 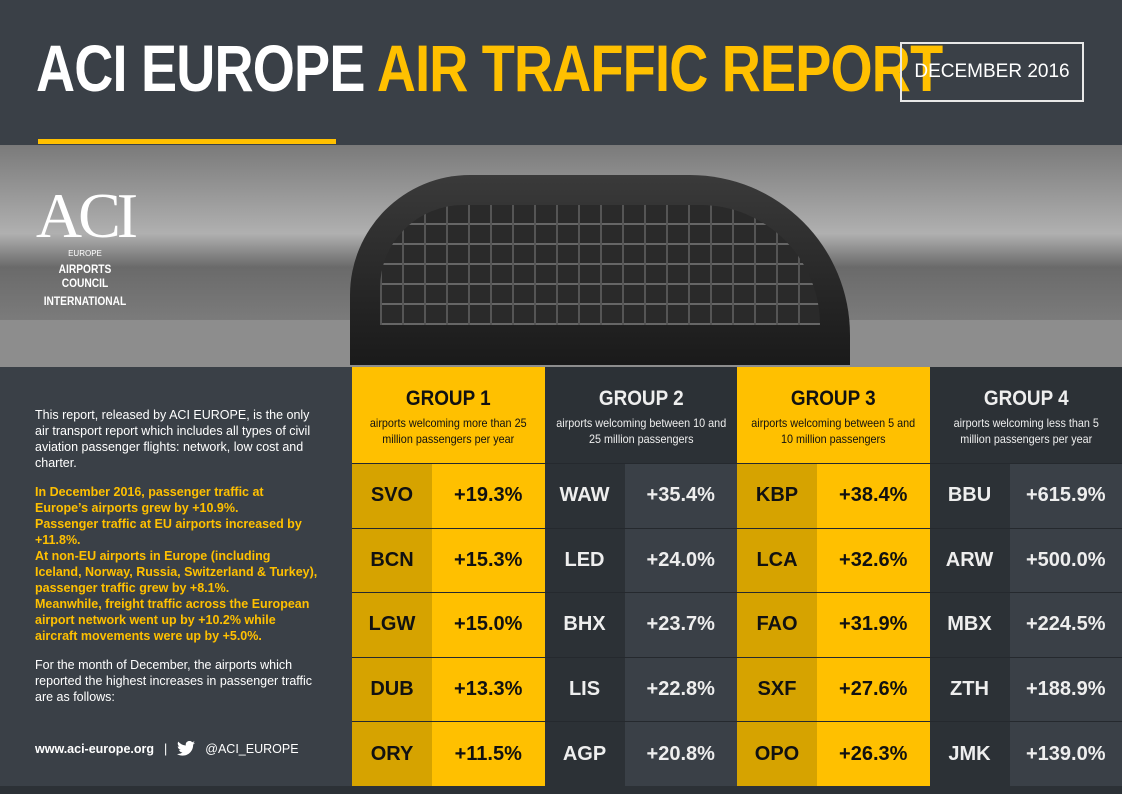 I want to click on airport-code: KBP, so click(x=777, y=496).